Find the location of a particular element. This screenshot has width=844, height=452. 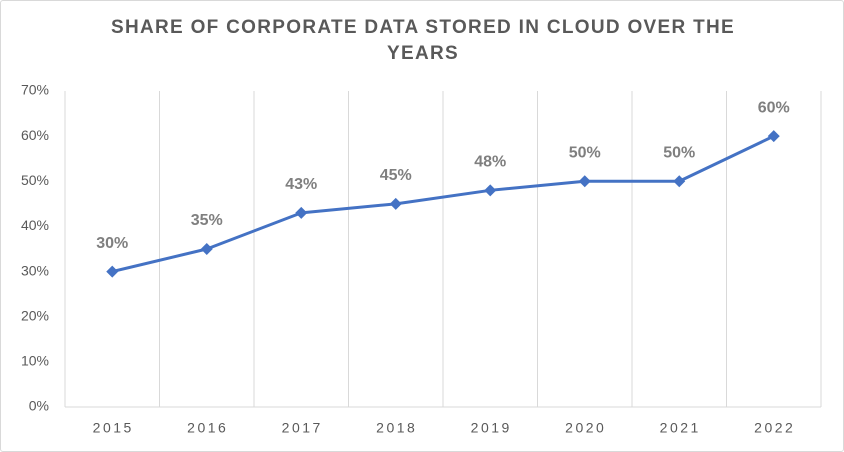

y-tick-label: 30% is located at coordinates (35, 270).